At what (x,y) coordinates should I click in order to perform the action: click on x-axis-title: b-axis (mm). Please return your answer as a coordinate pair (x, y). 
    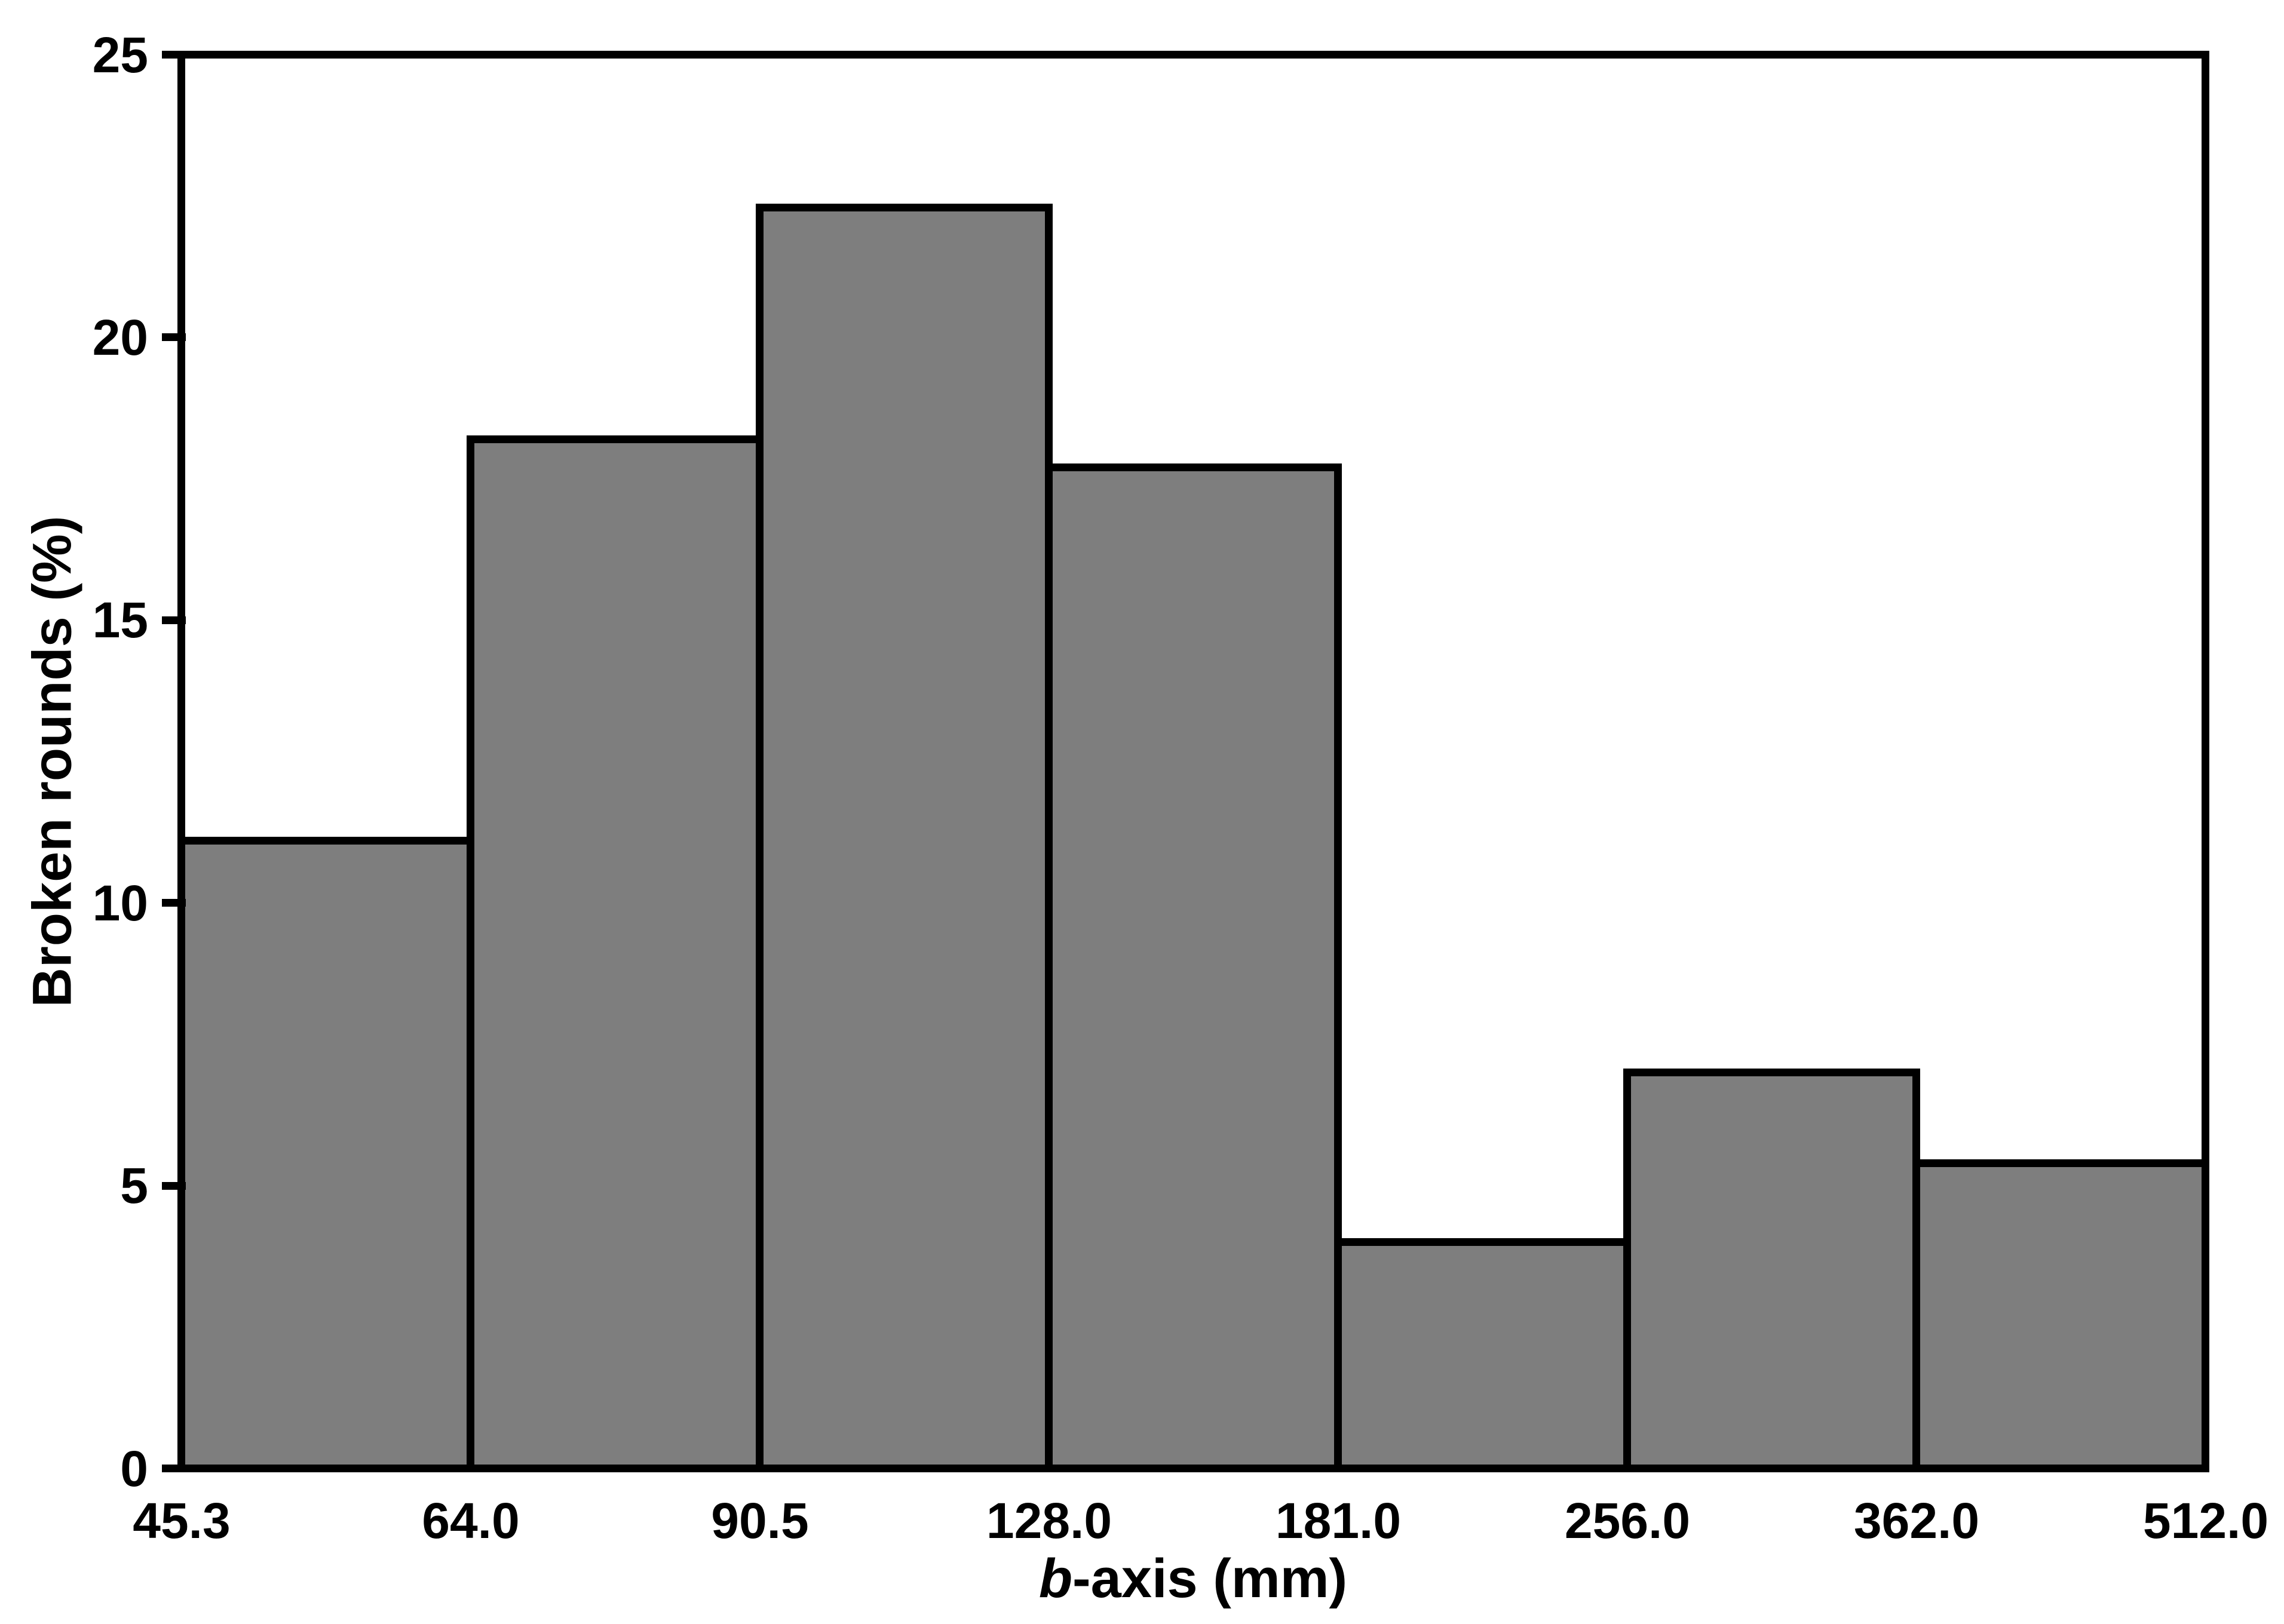
    Looking at the image, I should click on (1194, 1578).